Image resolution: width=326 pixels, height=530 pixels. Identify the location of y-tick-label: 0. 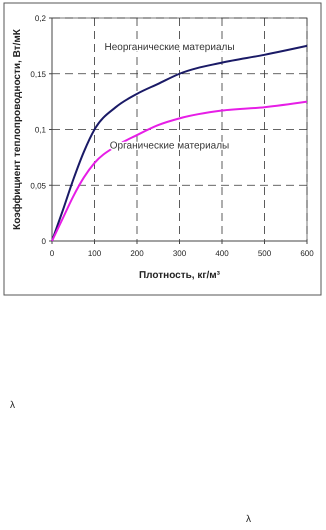
(44, 241).